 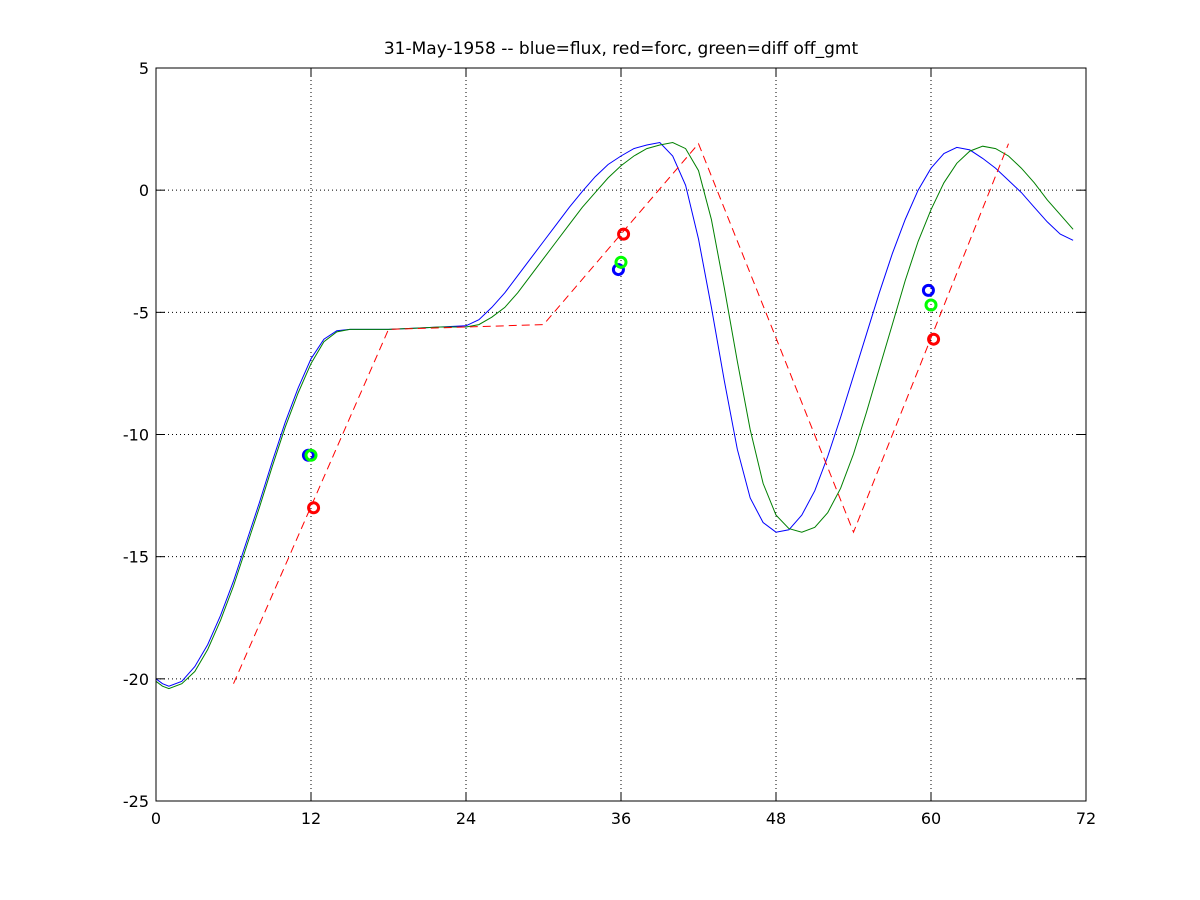 I want to click on x-tick-label: 0, so click(x=156, y=818).